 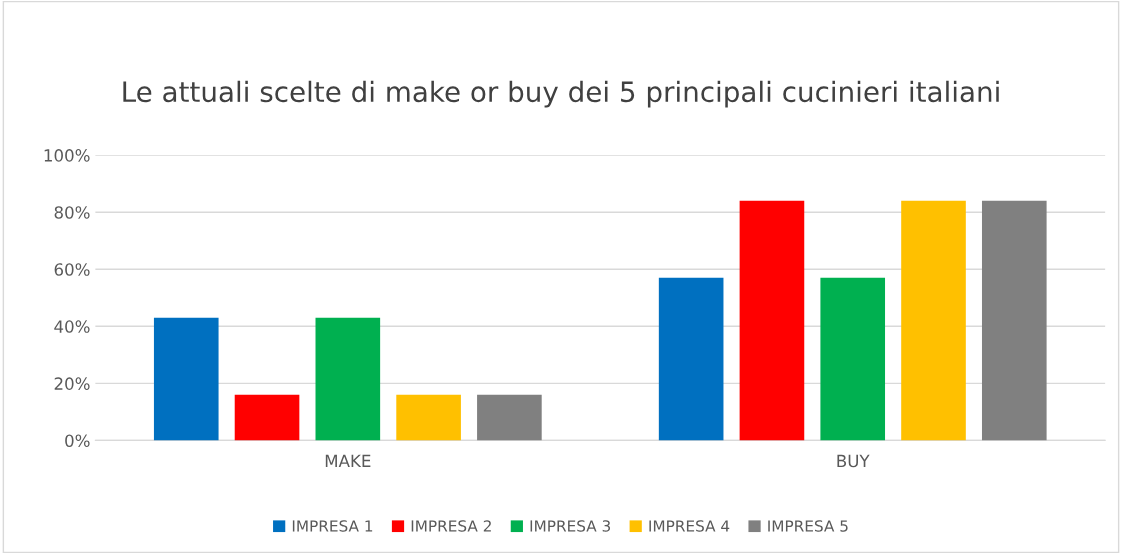 What do you see at coordinates (853, 461) in the screenshot?
I see `x-tick-label: BUY` at bounding box center [853, 461].